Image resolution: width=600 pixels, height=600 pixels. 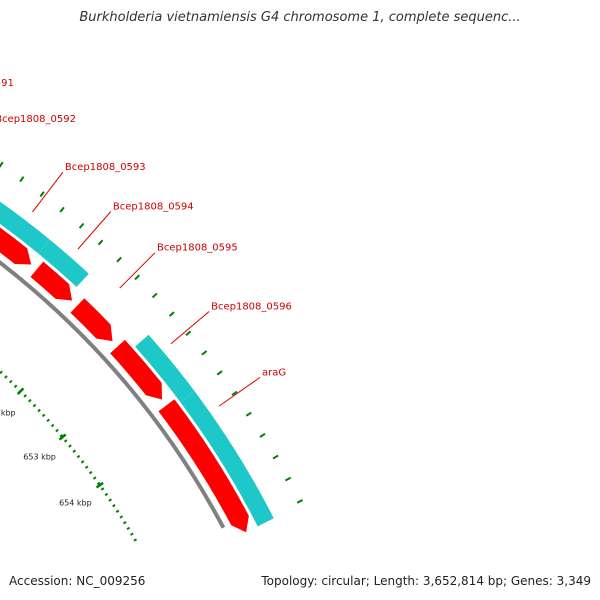 What do you see at coordinates (105, 167) in the screenshot?
I see `gene-label: Bcep1808_0593` at bounding box center [105, 167].